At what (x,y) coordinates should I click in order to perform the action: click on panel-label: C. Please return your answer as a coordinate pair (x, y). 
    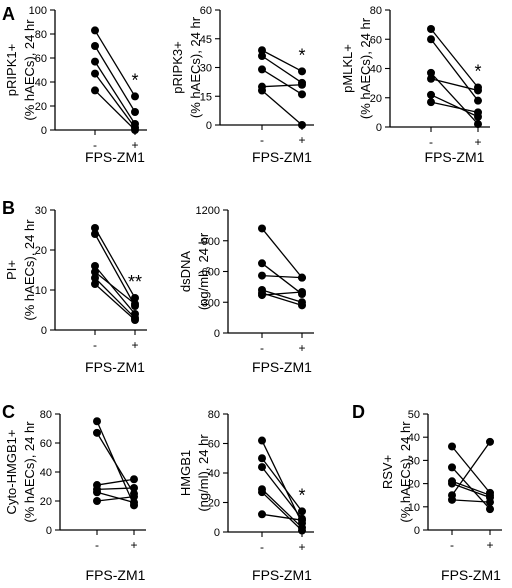
    Looking at the image, I should click on (8, 412).